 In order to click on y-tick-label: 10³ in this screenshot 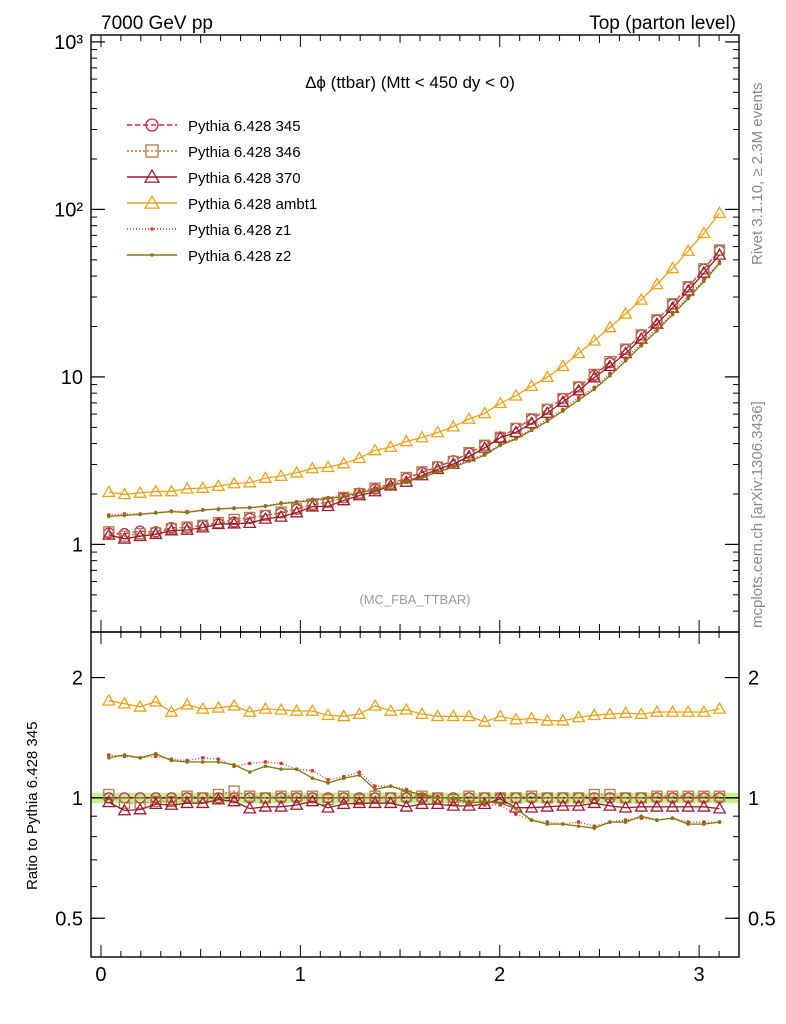, I will do `click(68, 43)`.